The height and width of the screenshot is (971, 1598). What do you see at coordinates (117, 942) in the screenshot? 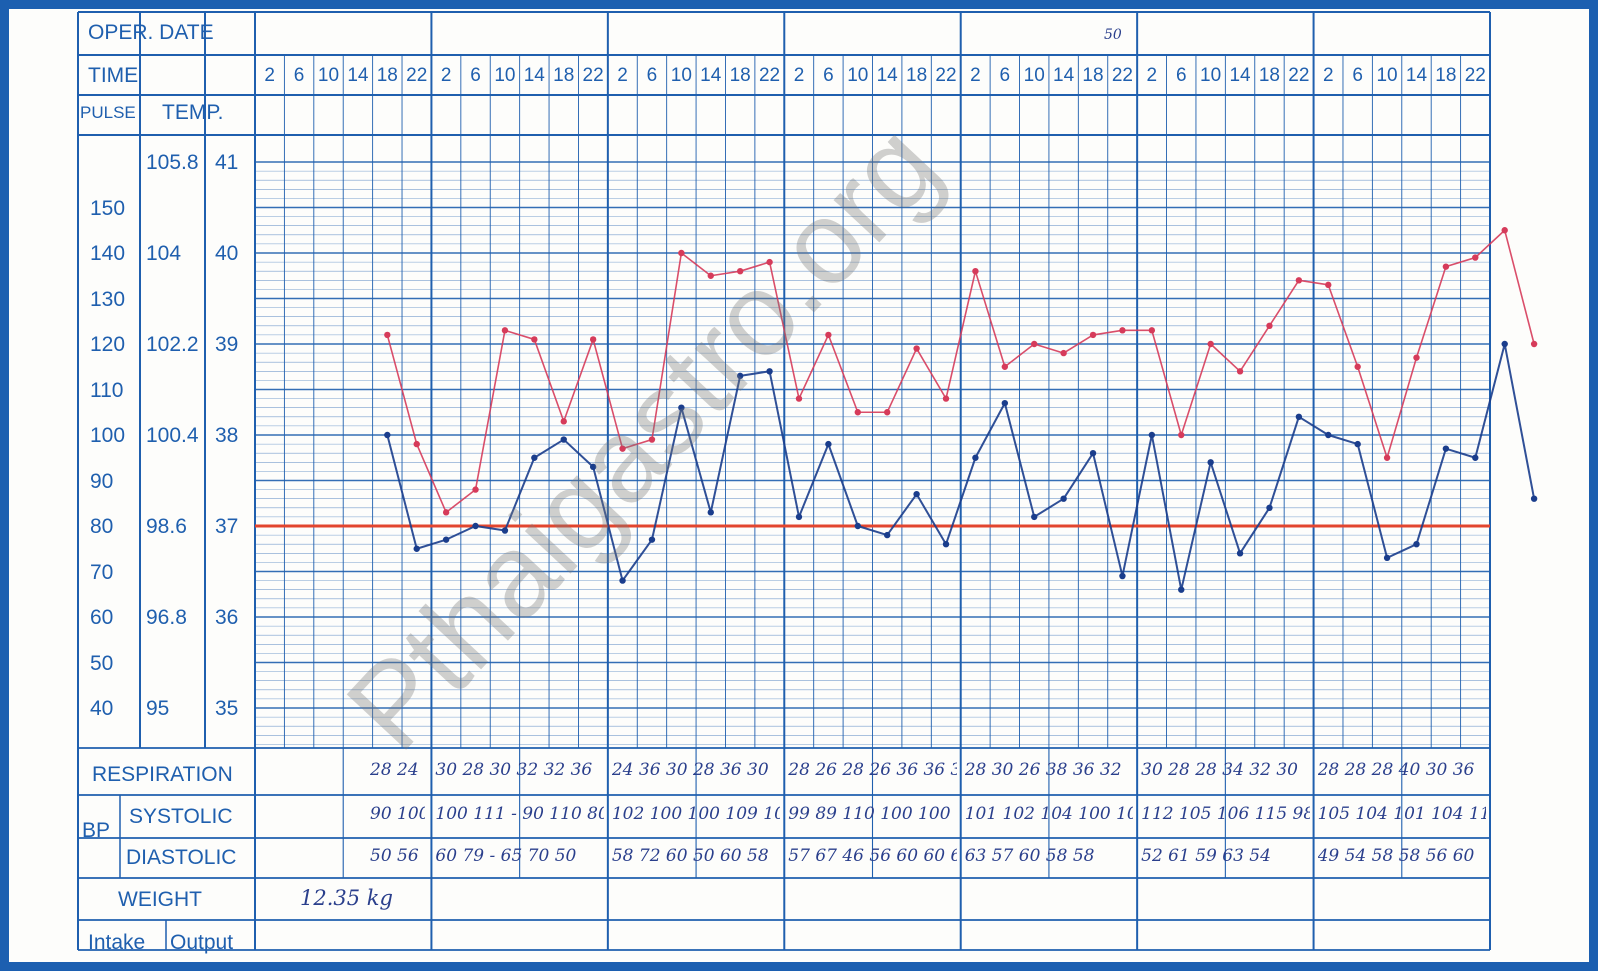
I see `intake-label: Intake` at bounding box center [117, 942].